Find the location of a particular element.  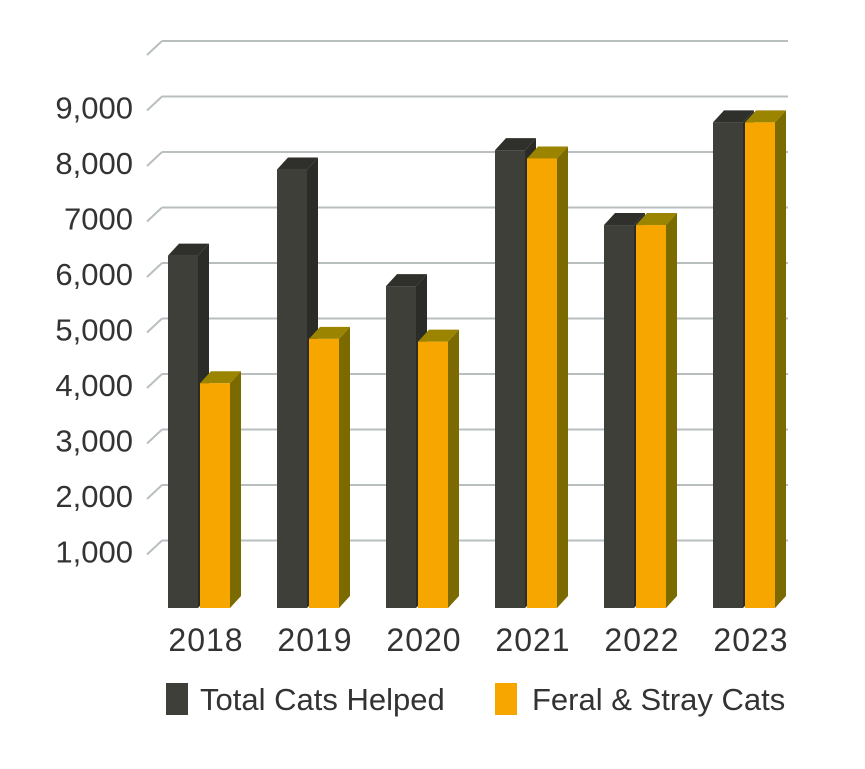

y-tick-label: 2,000 is located at coordinates (94, 496).